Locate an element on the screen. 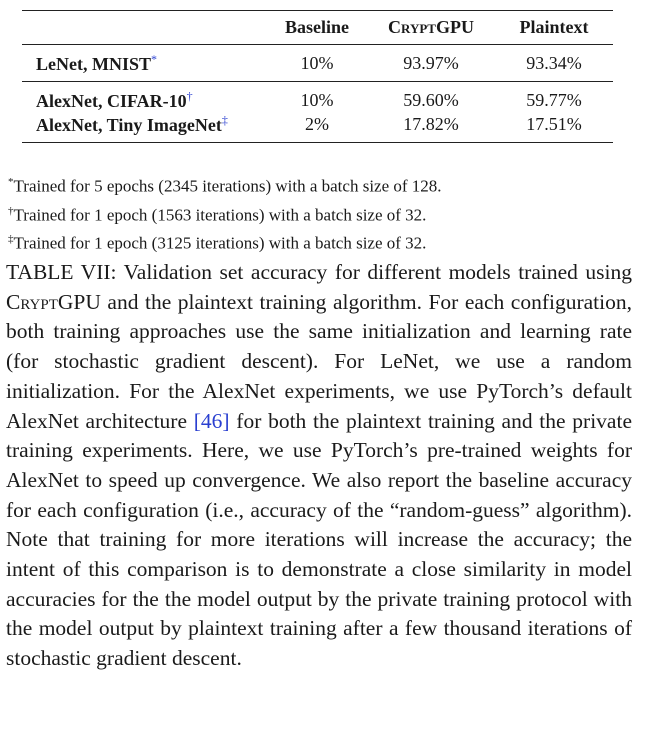 This screenshot has height=731, width=653. row-model-label: AlexNet, CIFAR-10† is located at coordinates (114, 99).